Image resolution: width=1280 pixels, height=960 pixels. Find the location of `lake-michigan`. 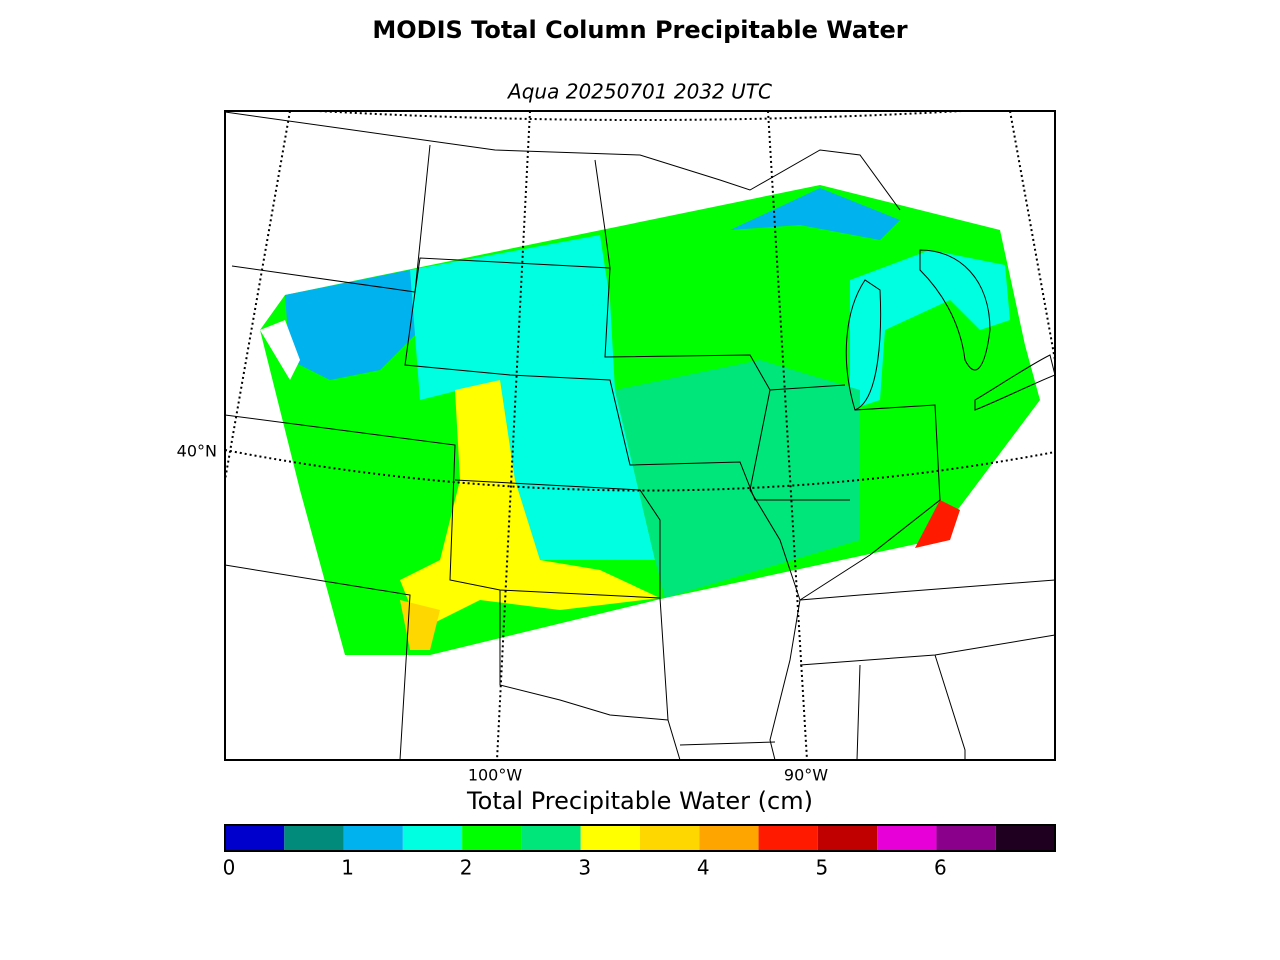

lake-michigan is located at coordinates (863, 345).